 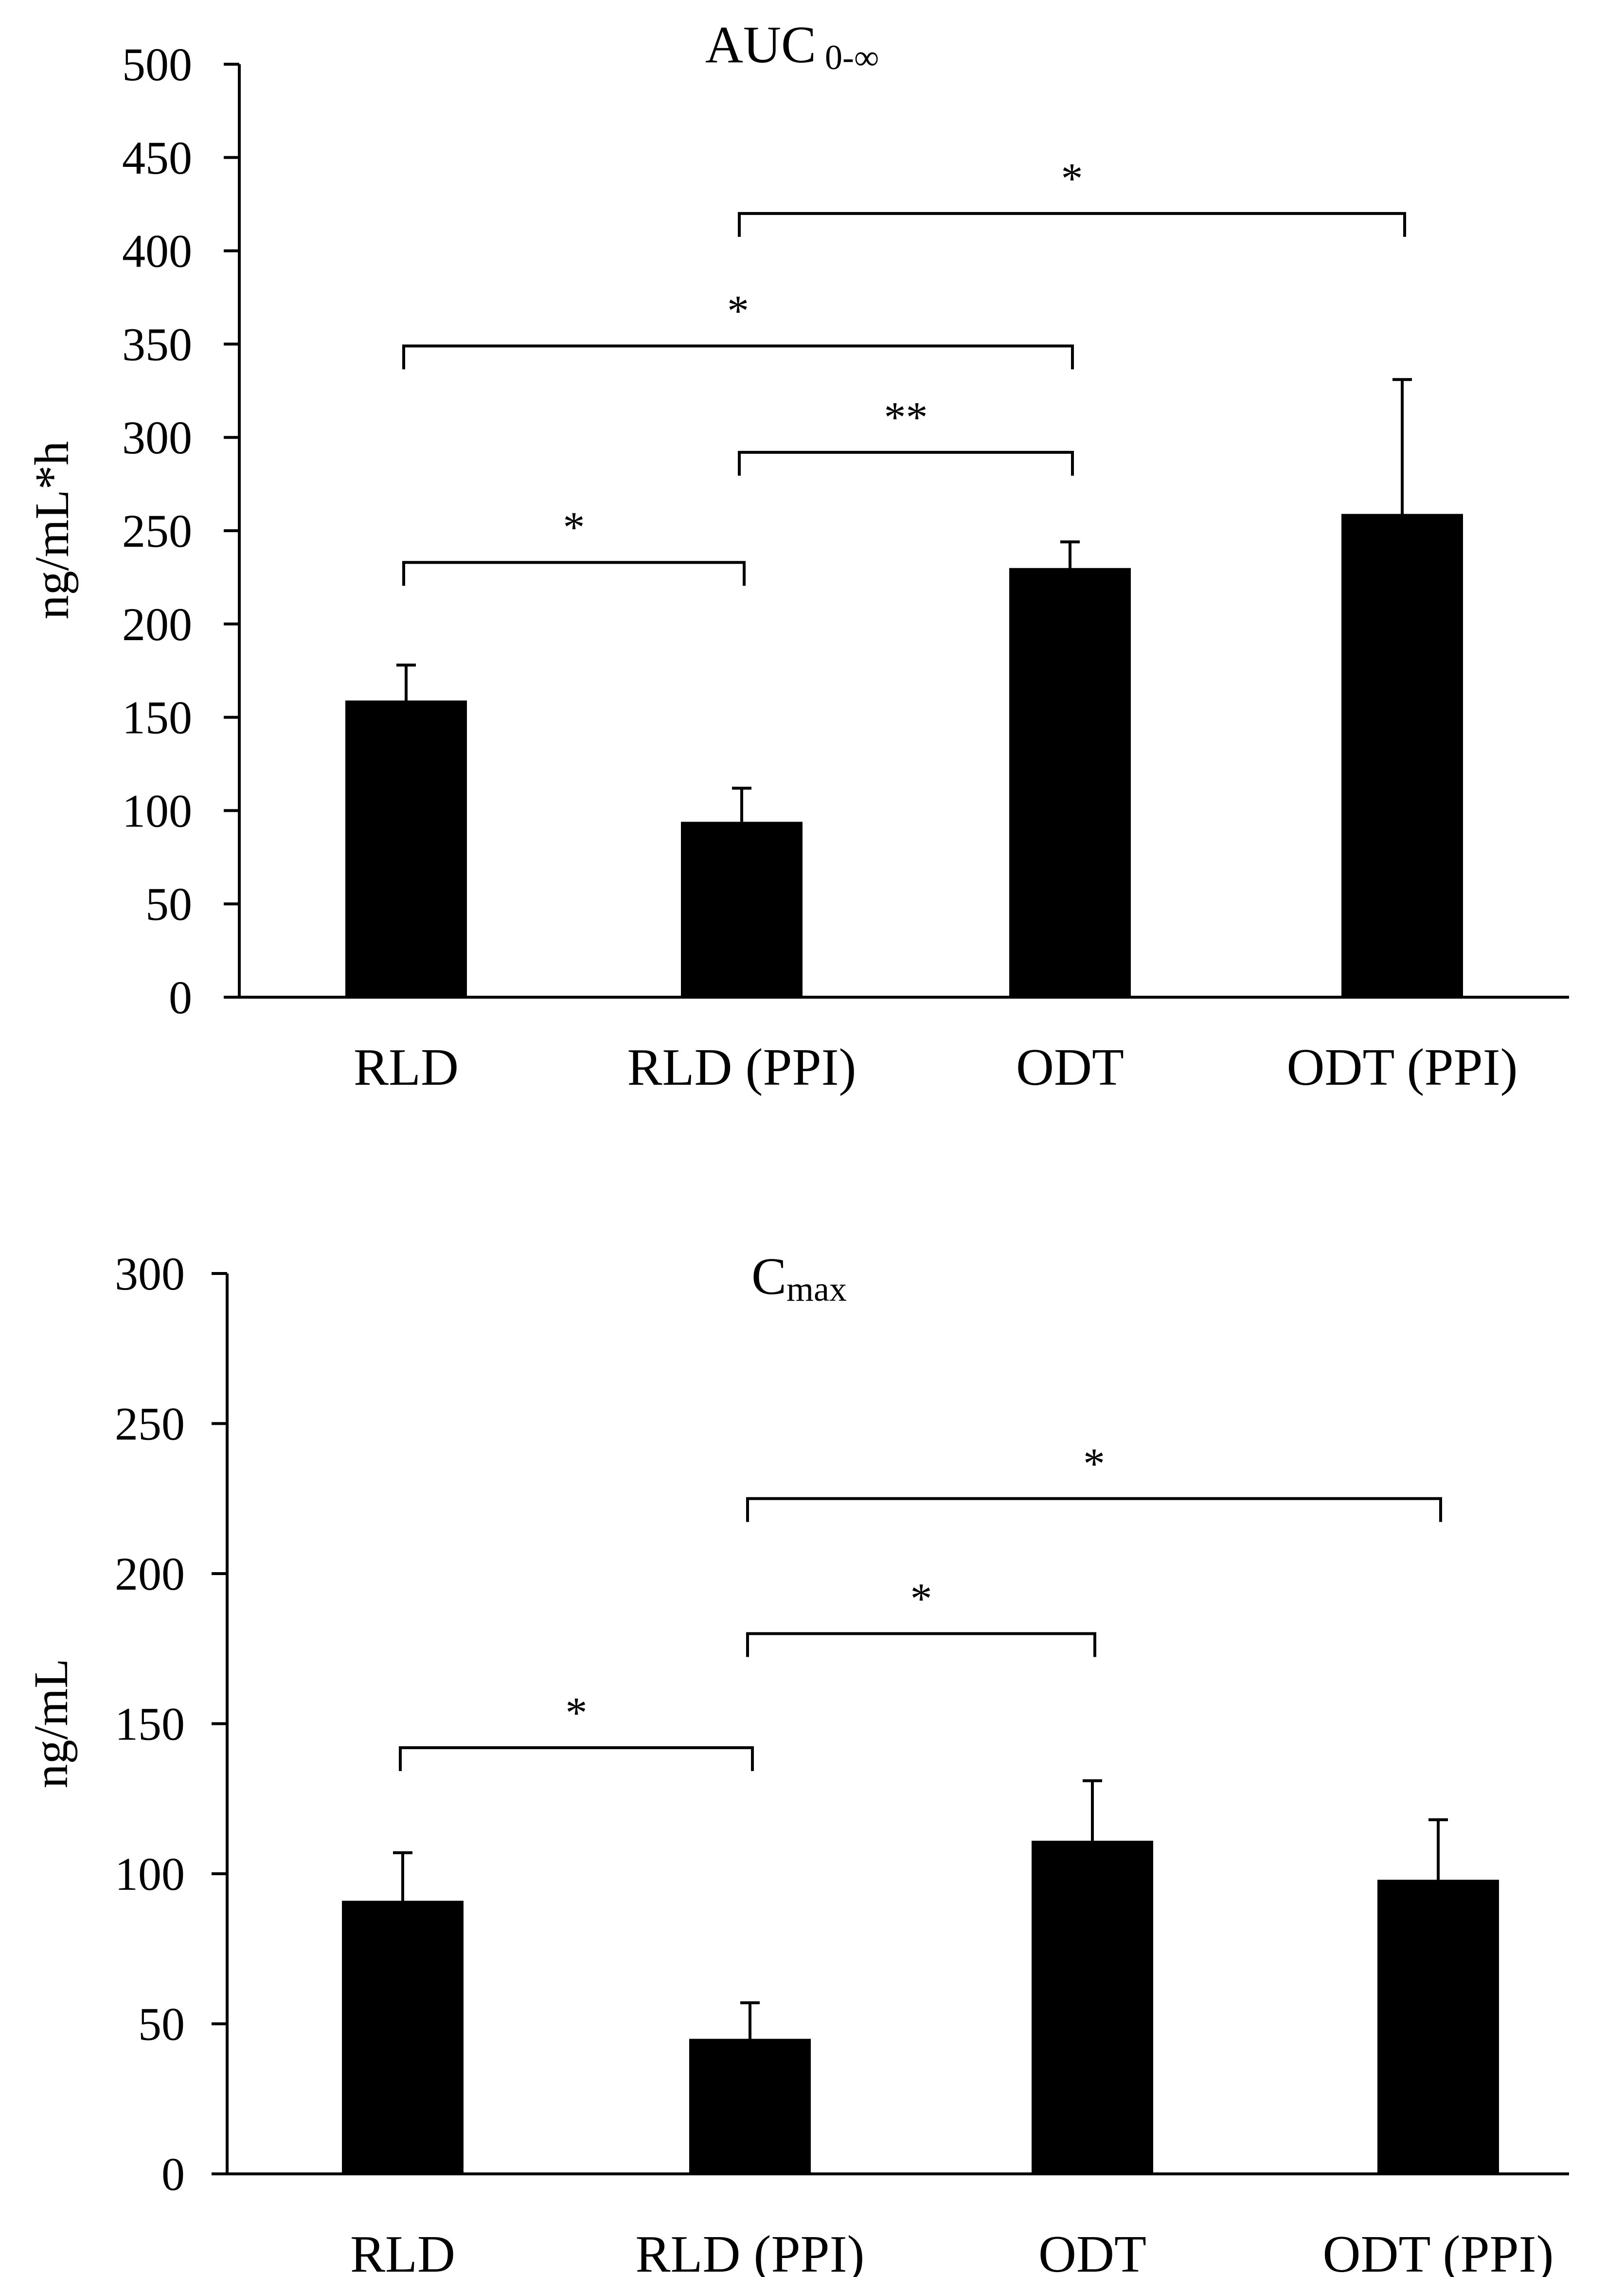 I want to click on cmax-y-tick-label: 0, so click(x=173, y=2174).